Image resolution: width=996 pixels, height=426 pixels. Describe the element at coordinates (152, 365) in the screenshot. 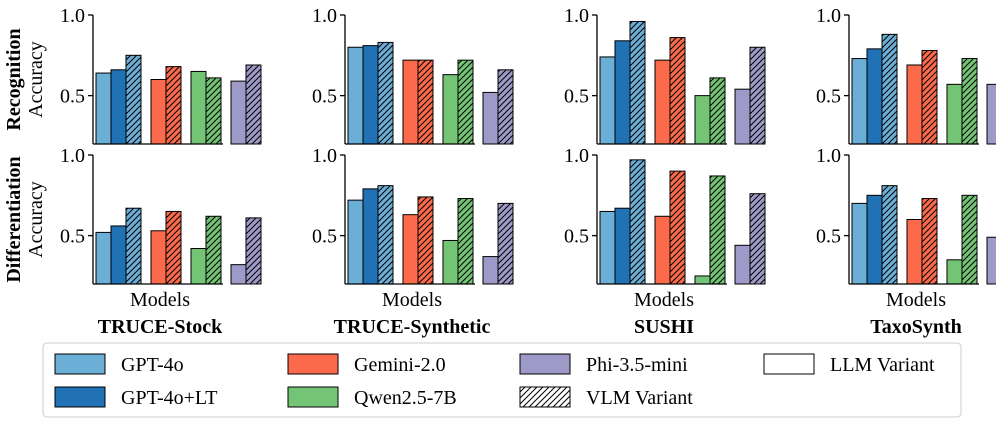

I see `legend-item-gpt-4o-label: GPT-4o` at that location.